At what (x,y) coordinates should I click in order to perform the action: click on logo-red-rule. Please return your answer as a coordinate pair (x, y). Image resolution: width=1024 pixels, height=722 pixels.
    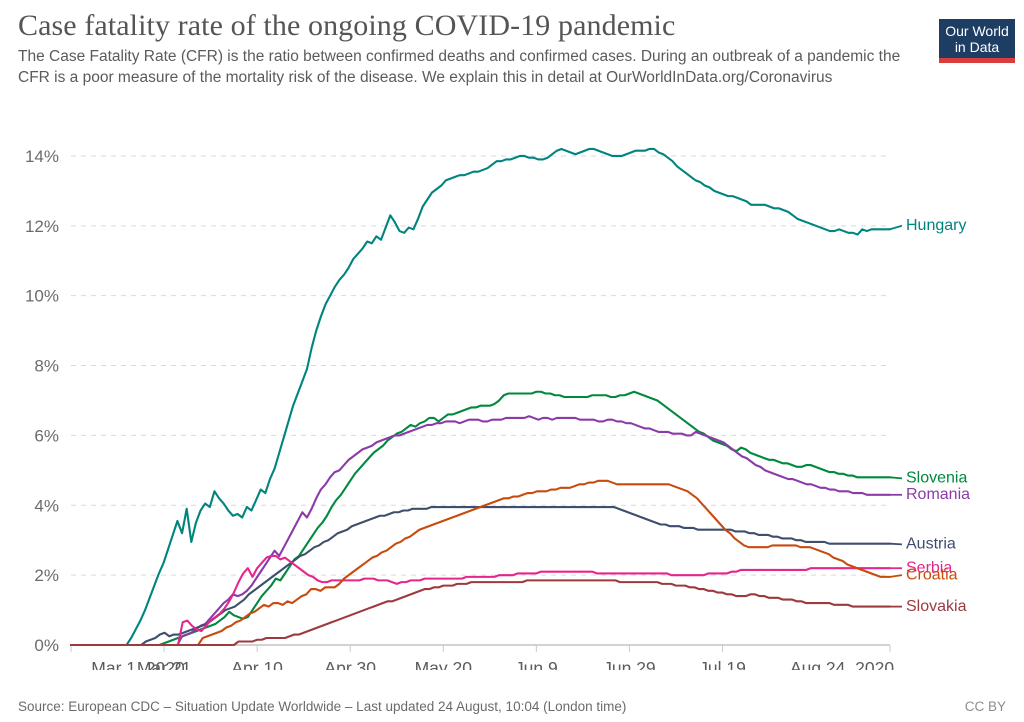
    Looking at the image, I should click on (977, 60).